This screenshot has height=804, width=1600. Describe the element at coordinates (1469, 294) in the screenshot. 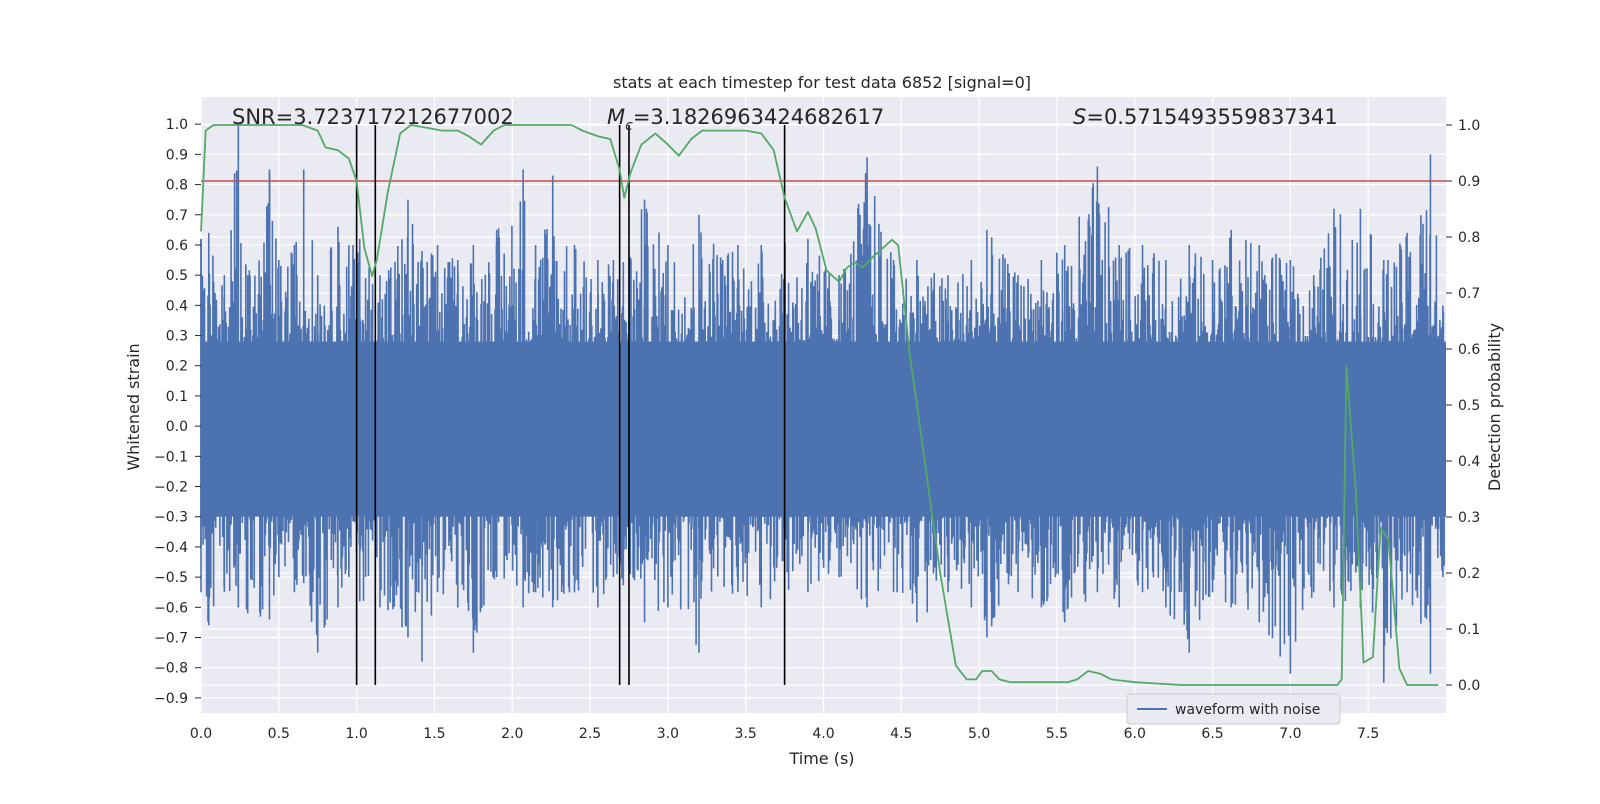

I see `y2-tick-label: 0.7` at that location.